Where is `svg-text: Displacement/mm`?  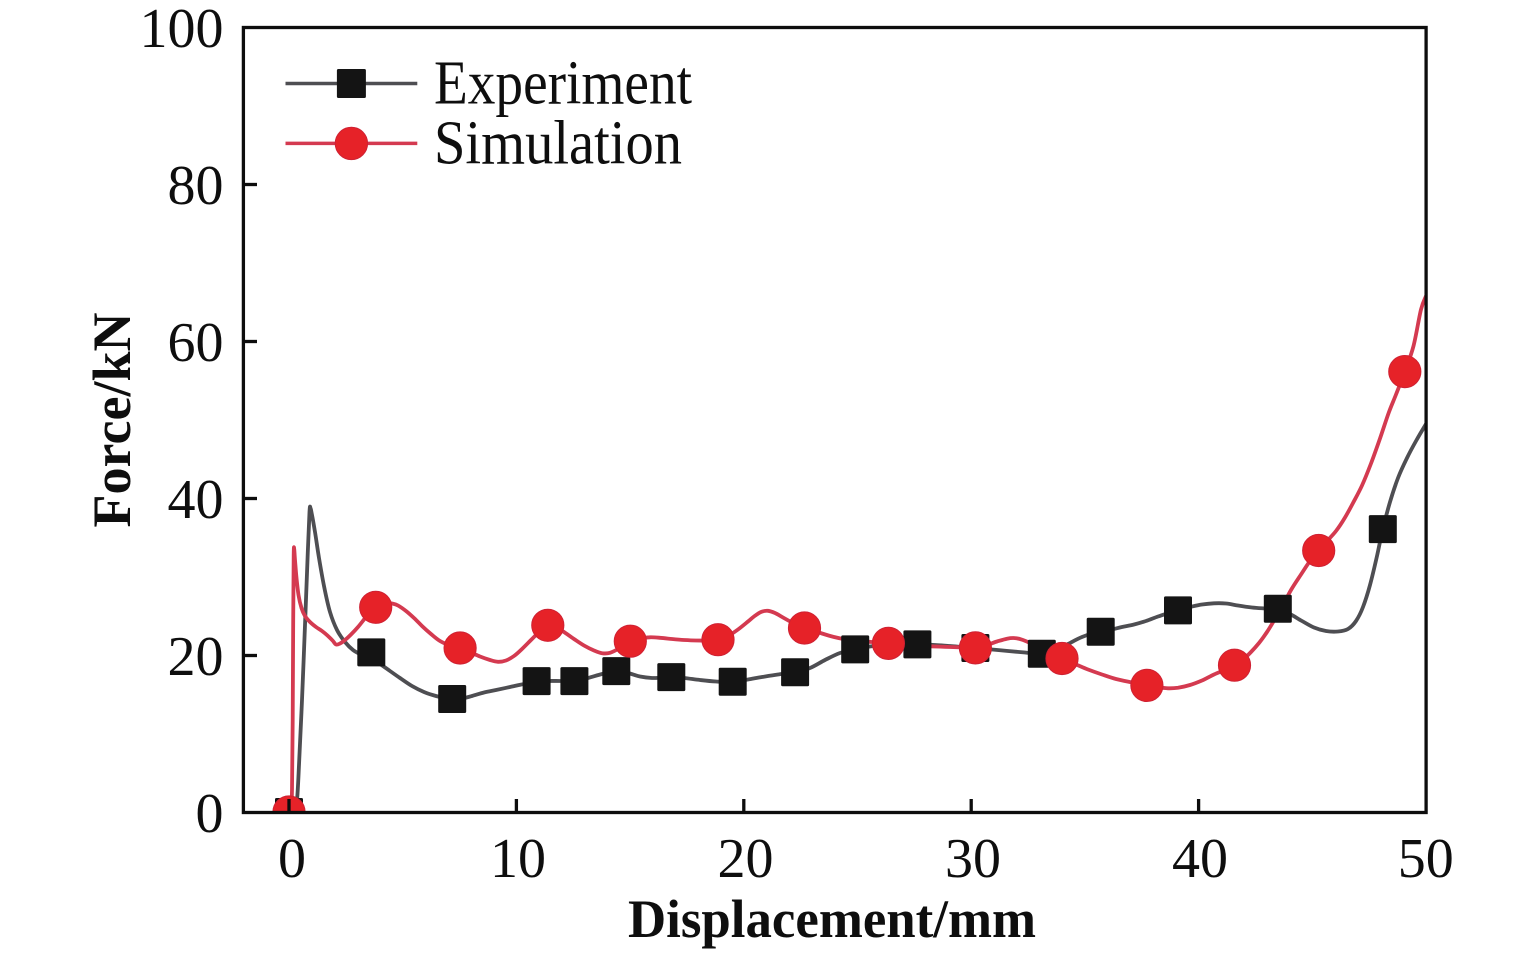
svg-text: Displacement/mm is located at coordinates (832, 919).